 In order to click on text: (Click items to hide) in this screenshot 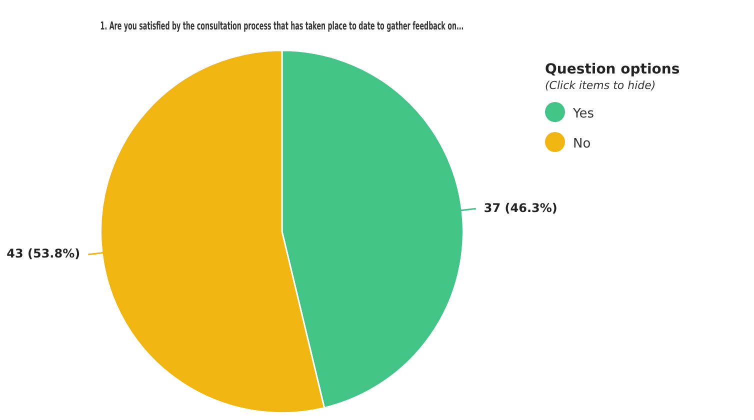, I will do `click(600, 85)`.